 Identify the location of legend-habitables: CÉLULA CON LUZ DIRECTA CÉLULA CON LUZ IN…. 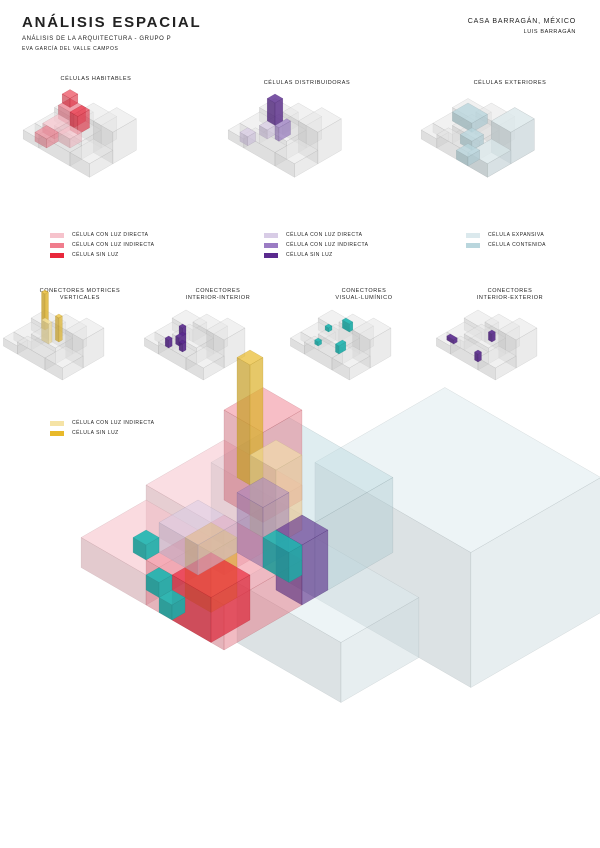
(102, 245).